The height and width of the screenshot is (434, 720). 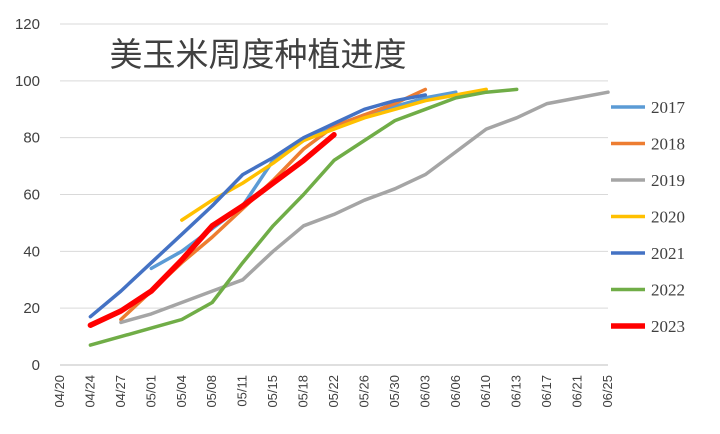 I want to click on x-tick-label: 04/27, so click(x=120, y=391).